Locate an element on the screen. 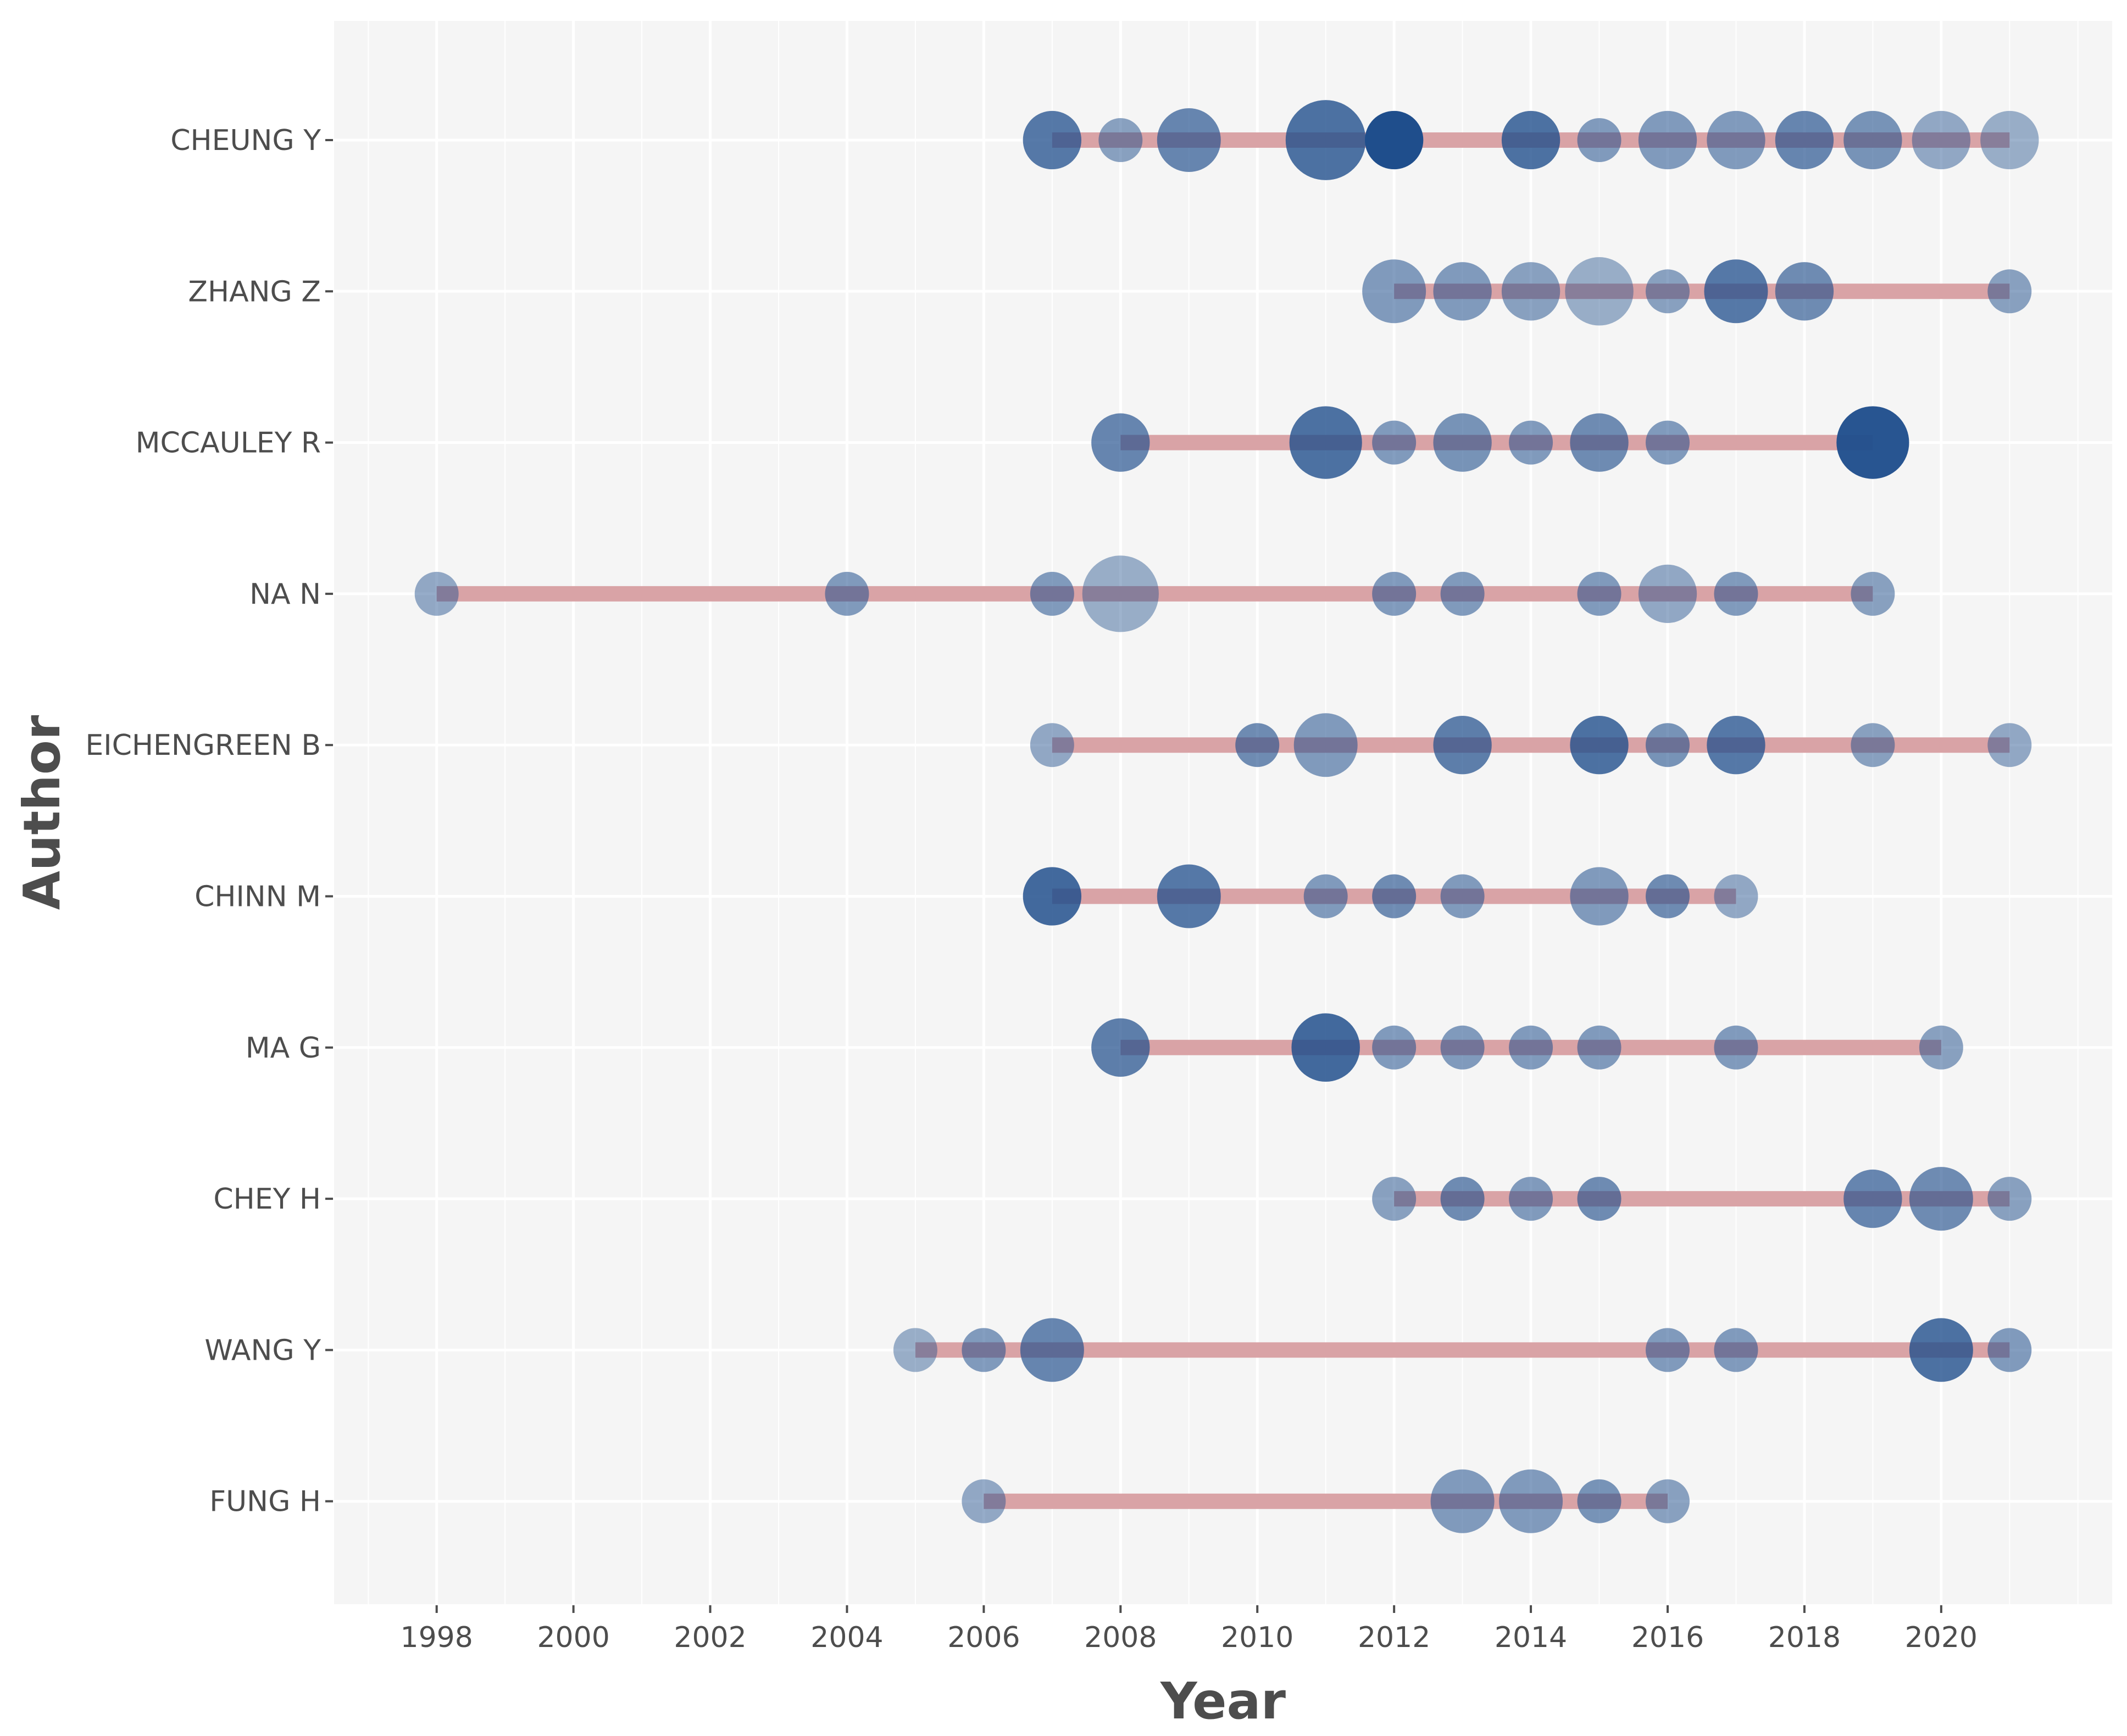 The image size is (2127, 1736). y-tick-label: MA G is located at coordinates (283, 1048).